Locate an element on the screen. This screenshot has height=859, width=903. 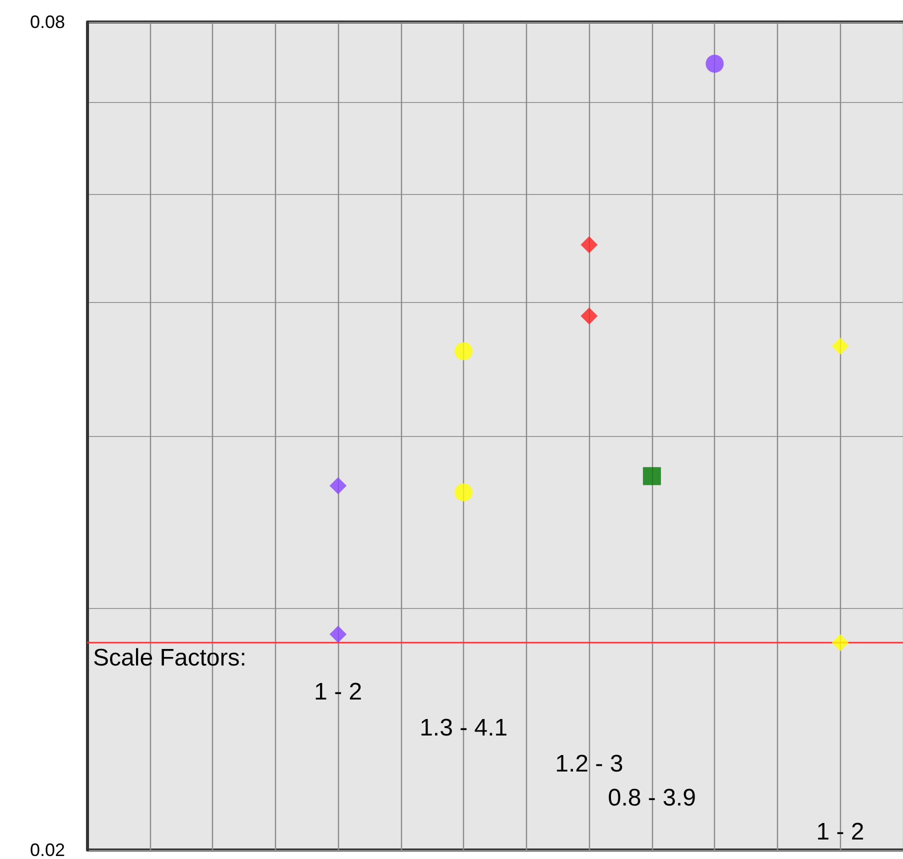
annotation: 1.3 - 4.1 is located at coordinates (464, 728).